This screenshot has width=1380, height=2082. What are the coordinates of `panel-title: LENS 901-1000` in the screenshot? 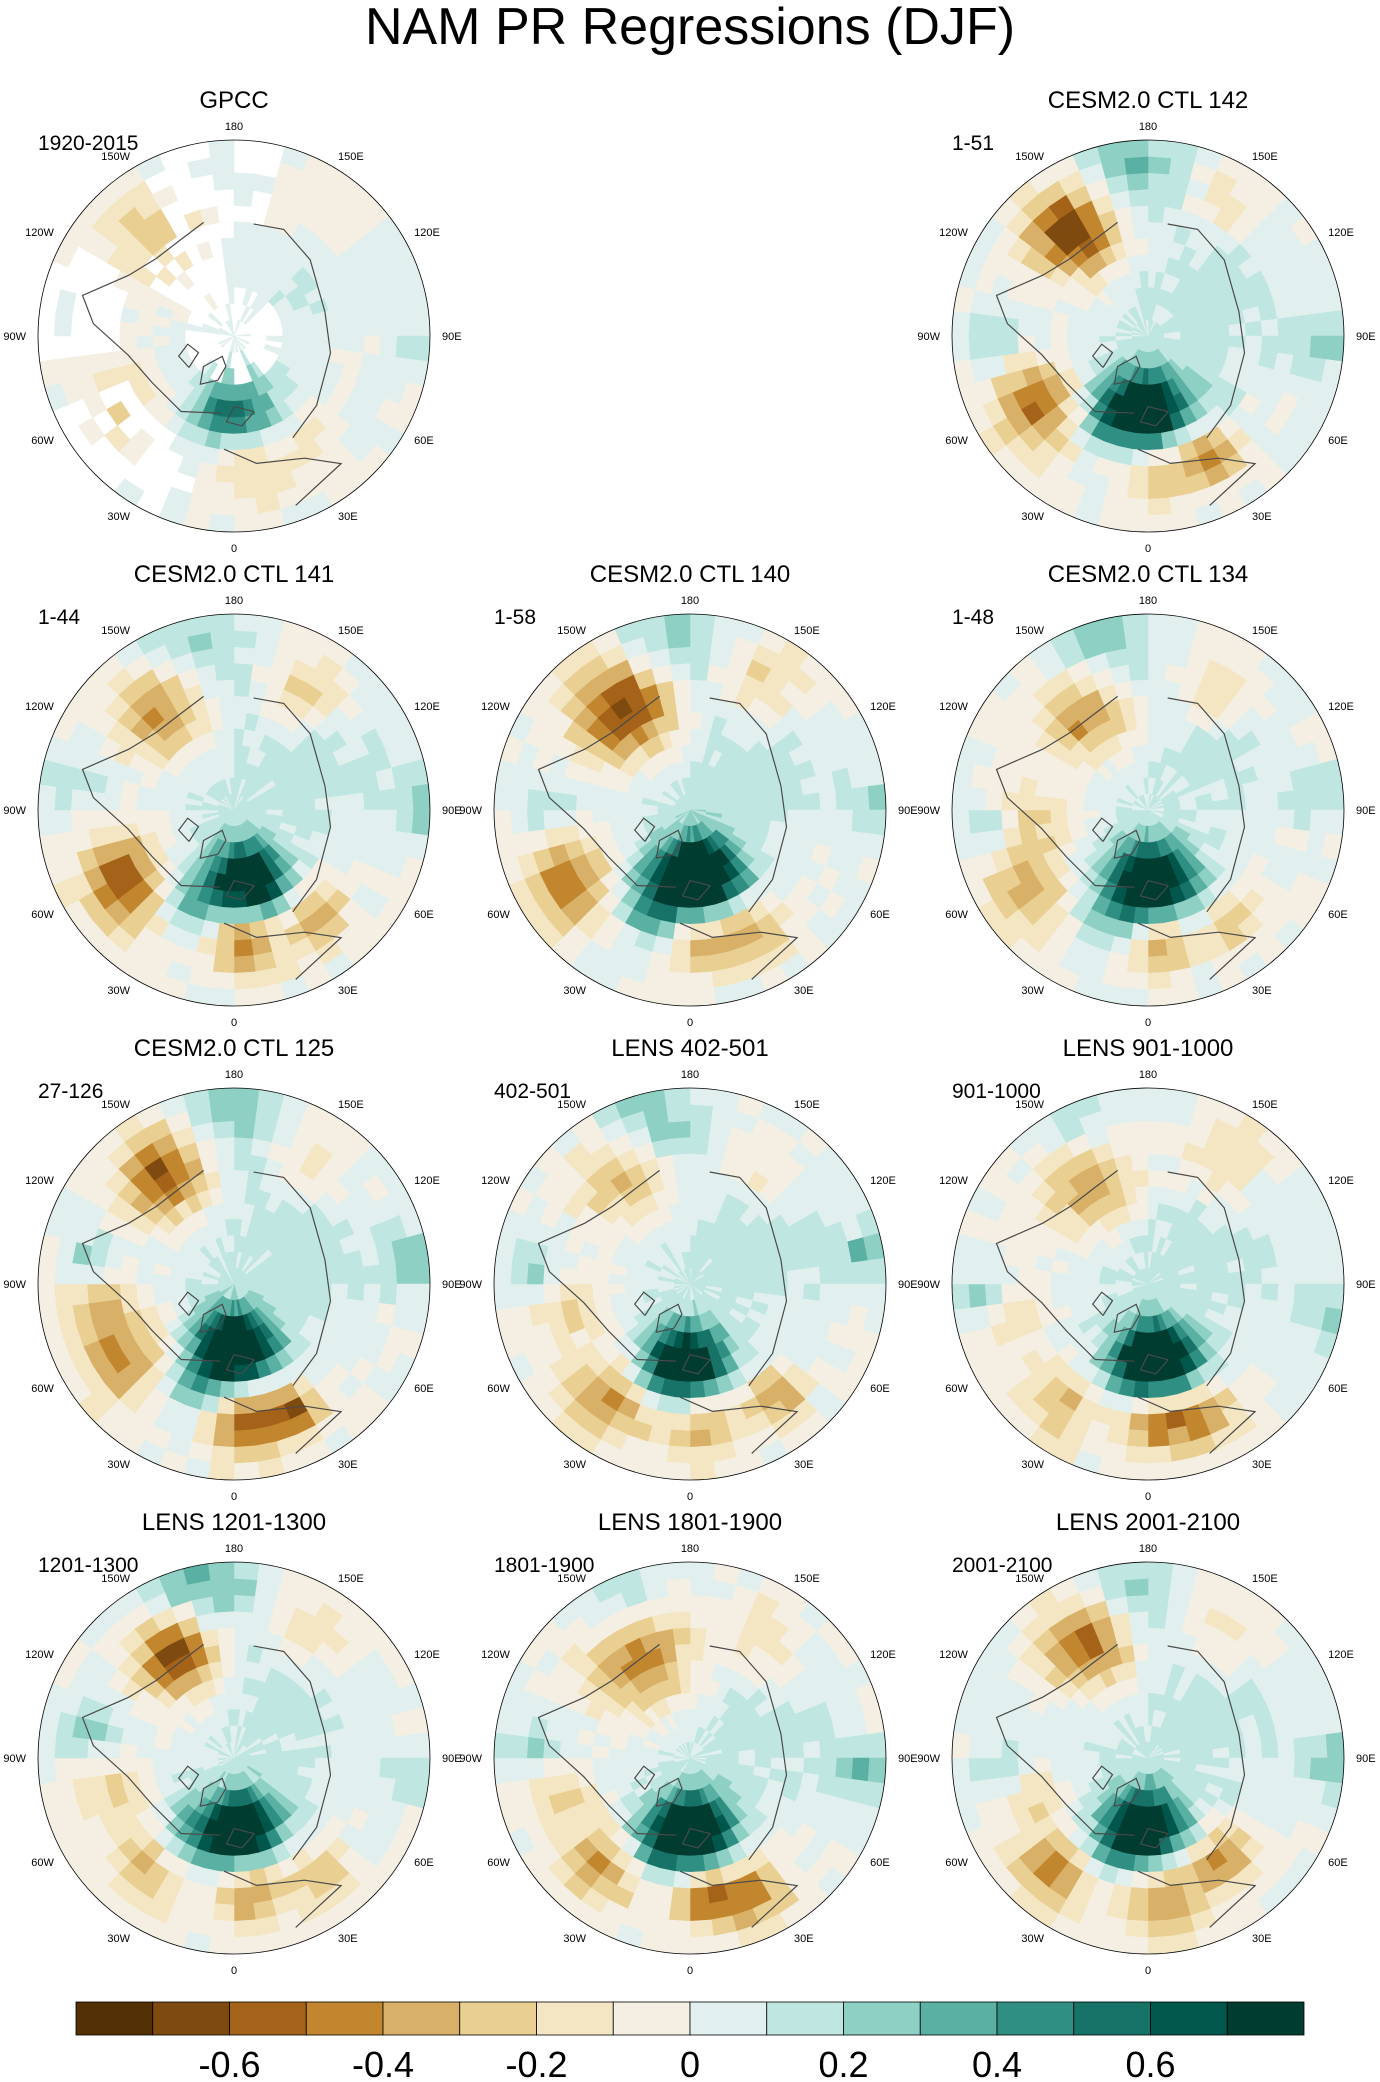 It's located at (1148, 1048).